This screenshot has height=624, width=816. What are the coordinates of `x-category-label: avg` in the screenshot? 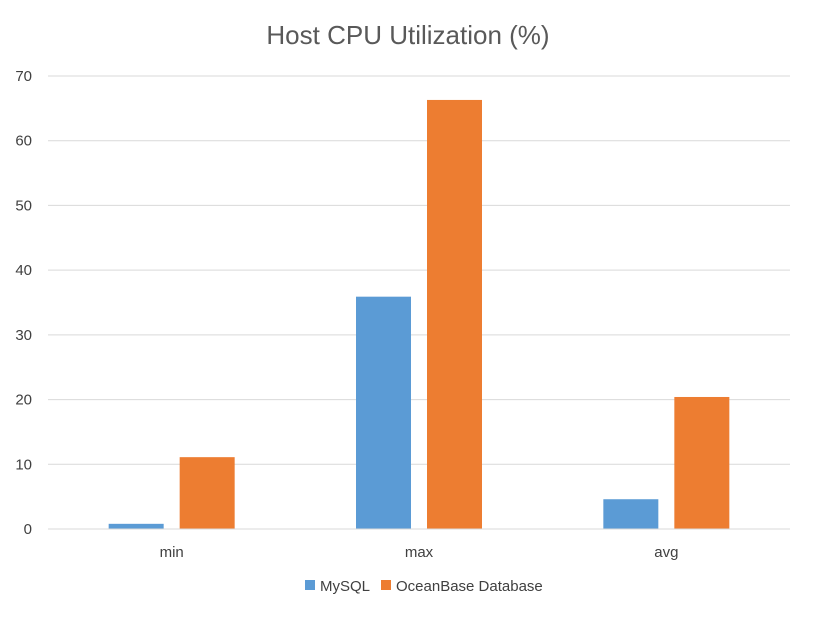 It's located at (666, 552).